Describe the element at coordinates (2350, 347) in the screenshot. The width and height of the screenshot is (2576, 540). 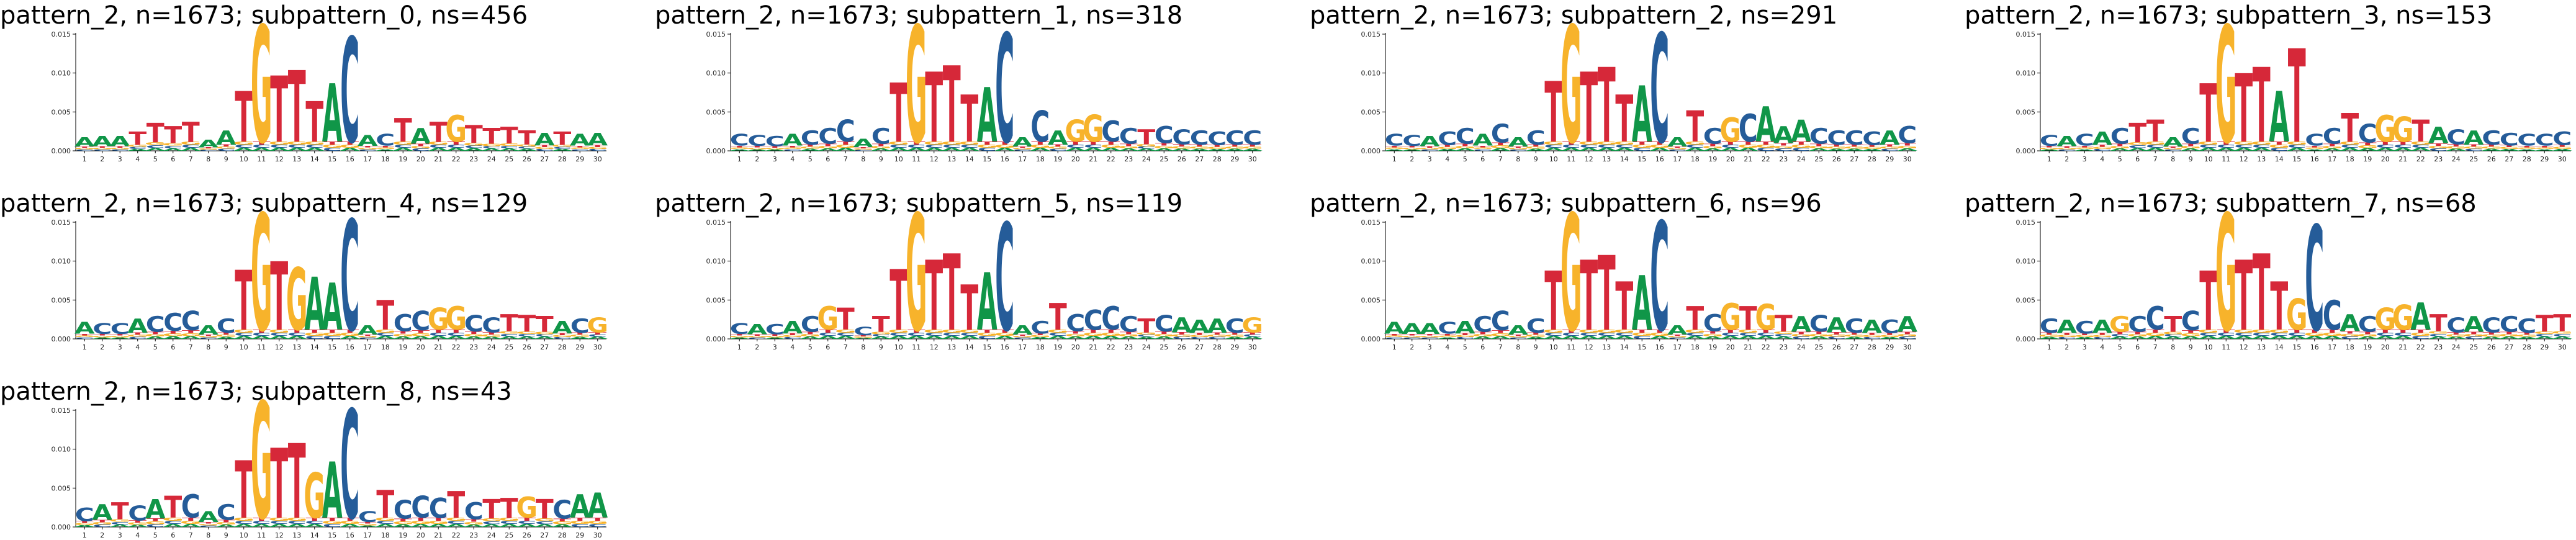
I see `x-tick-label: 18` at that location.